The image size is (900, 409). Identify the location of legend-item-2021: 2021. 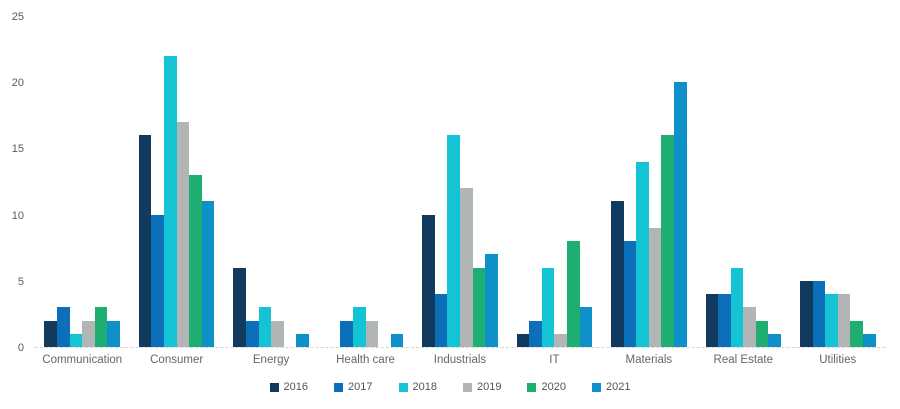
(611, 387).